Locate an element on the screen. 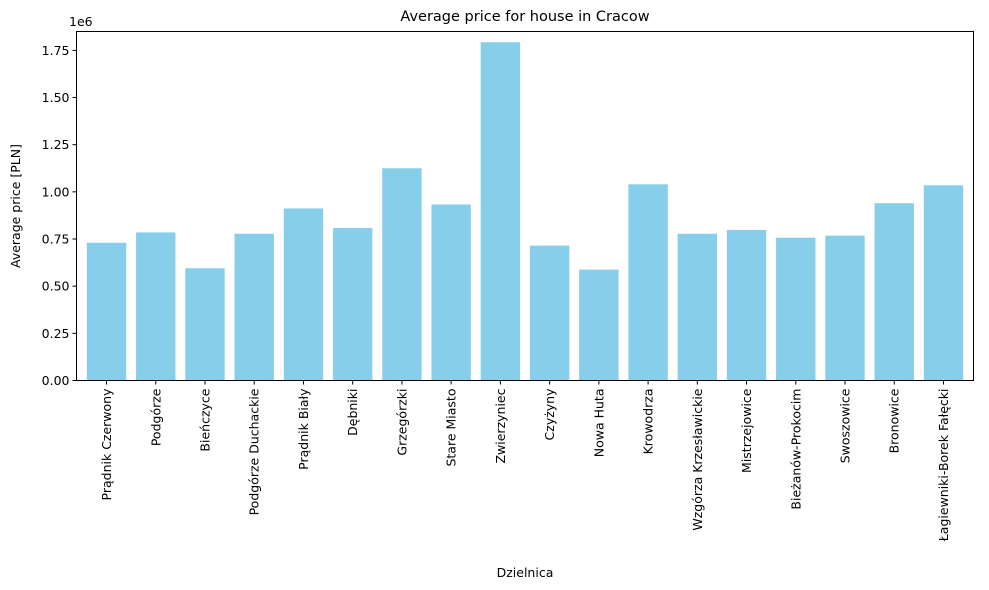 The width and height of the screenshot is (989, 590). x-tick-label: Nowa Huta is located at coordinates (598, 423).